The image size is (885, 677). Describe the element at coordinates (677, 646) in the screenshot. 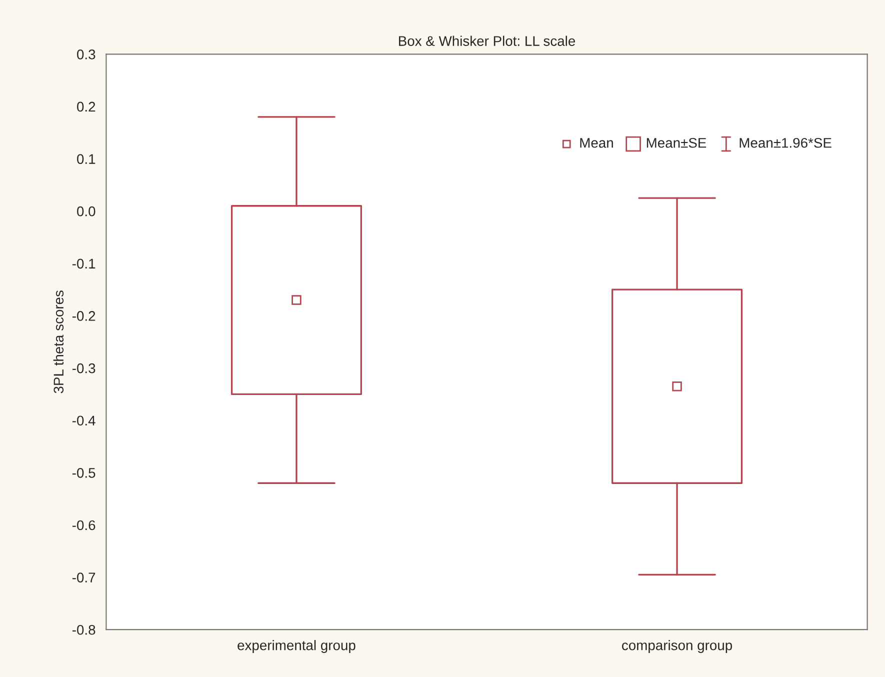

I see `x-tick-label: comparison group` at that location.